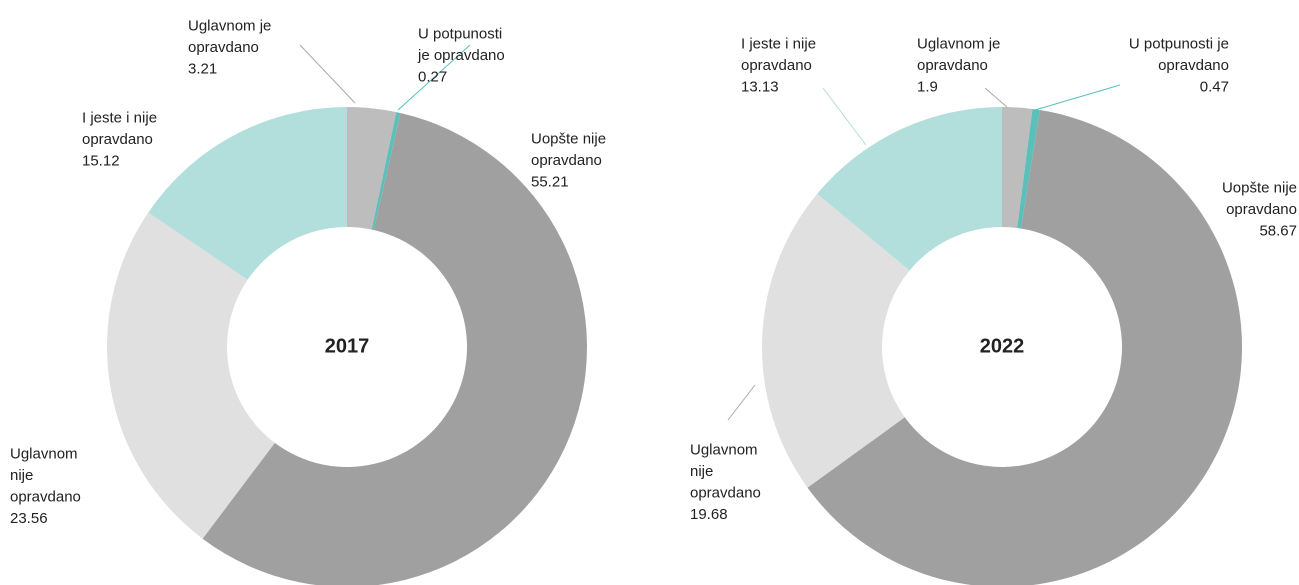 Image resolution: width=1299 pixels, height=585 pixels. I want to click on segment-value: 3.21, so click(202, 68).